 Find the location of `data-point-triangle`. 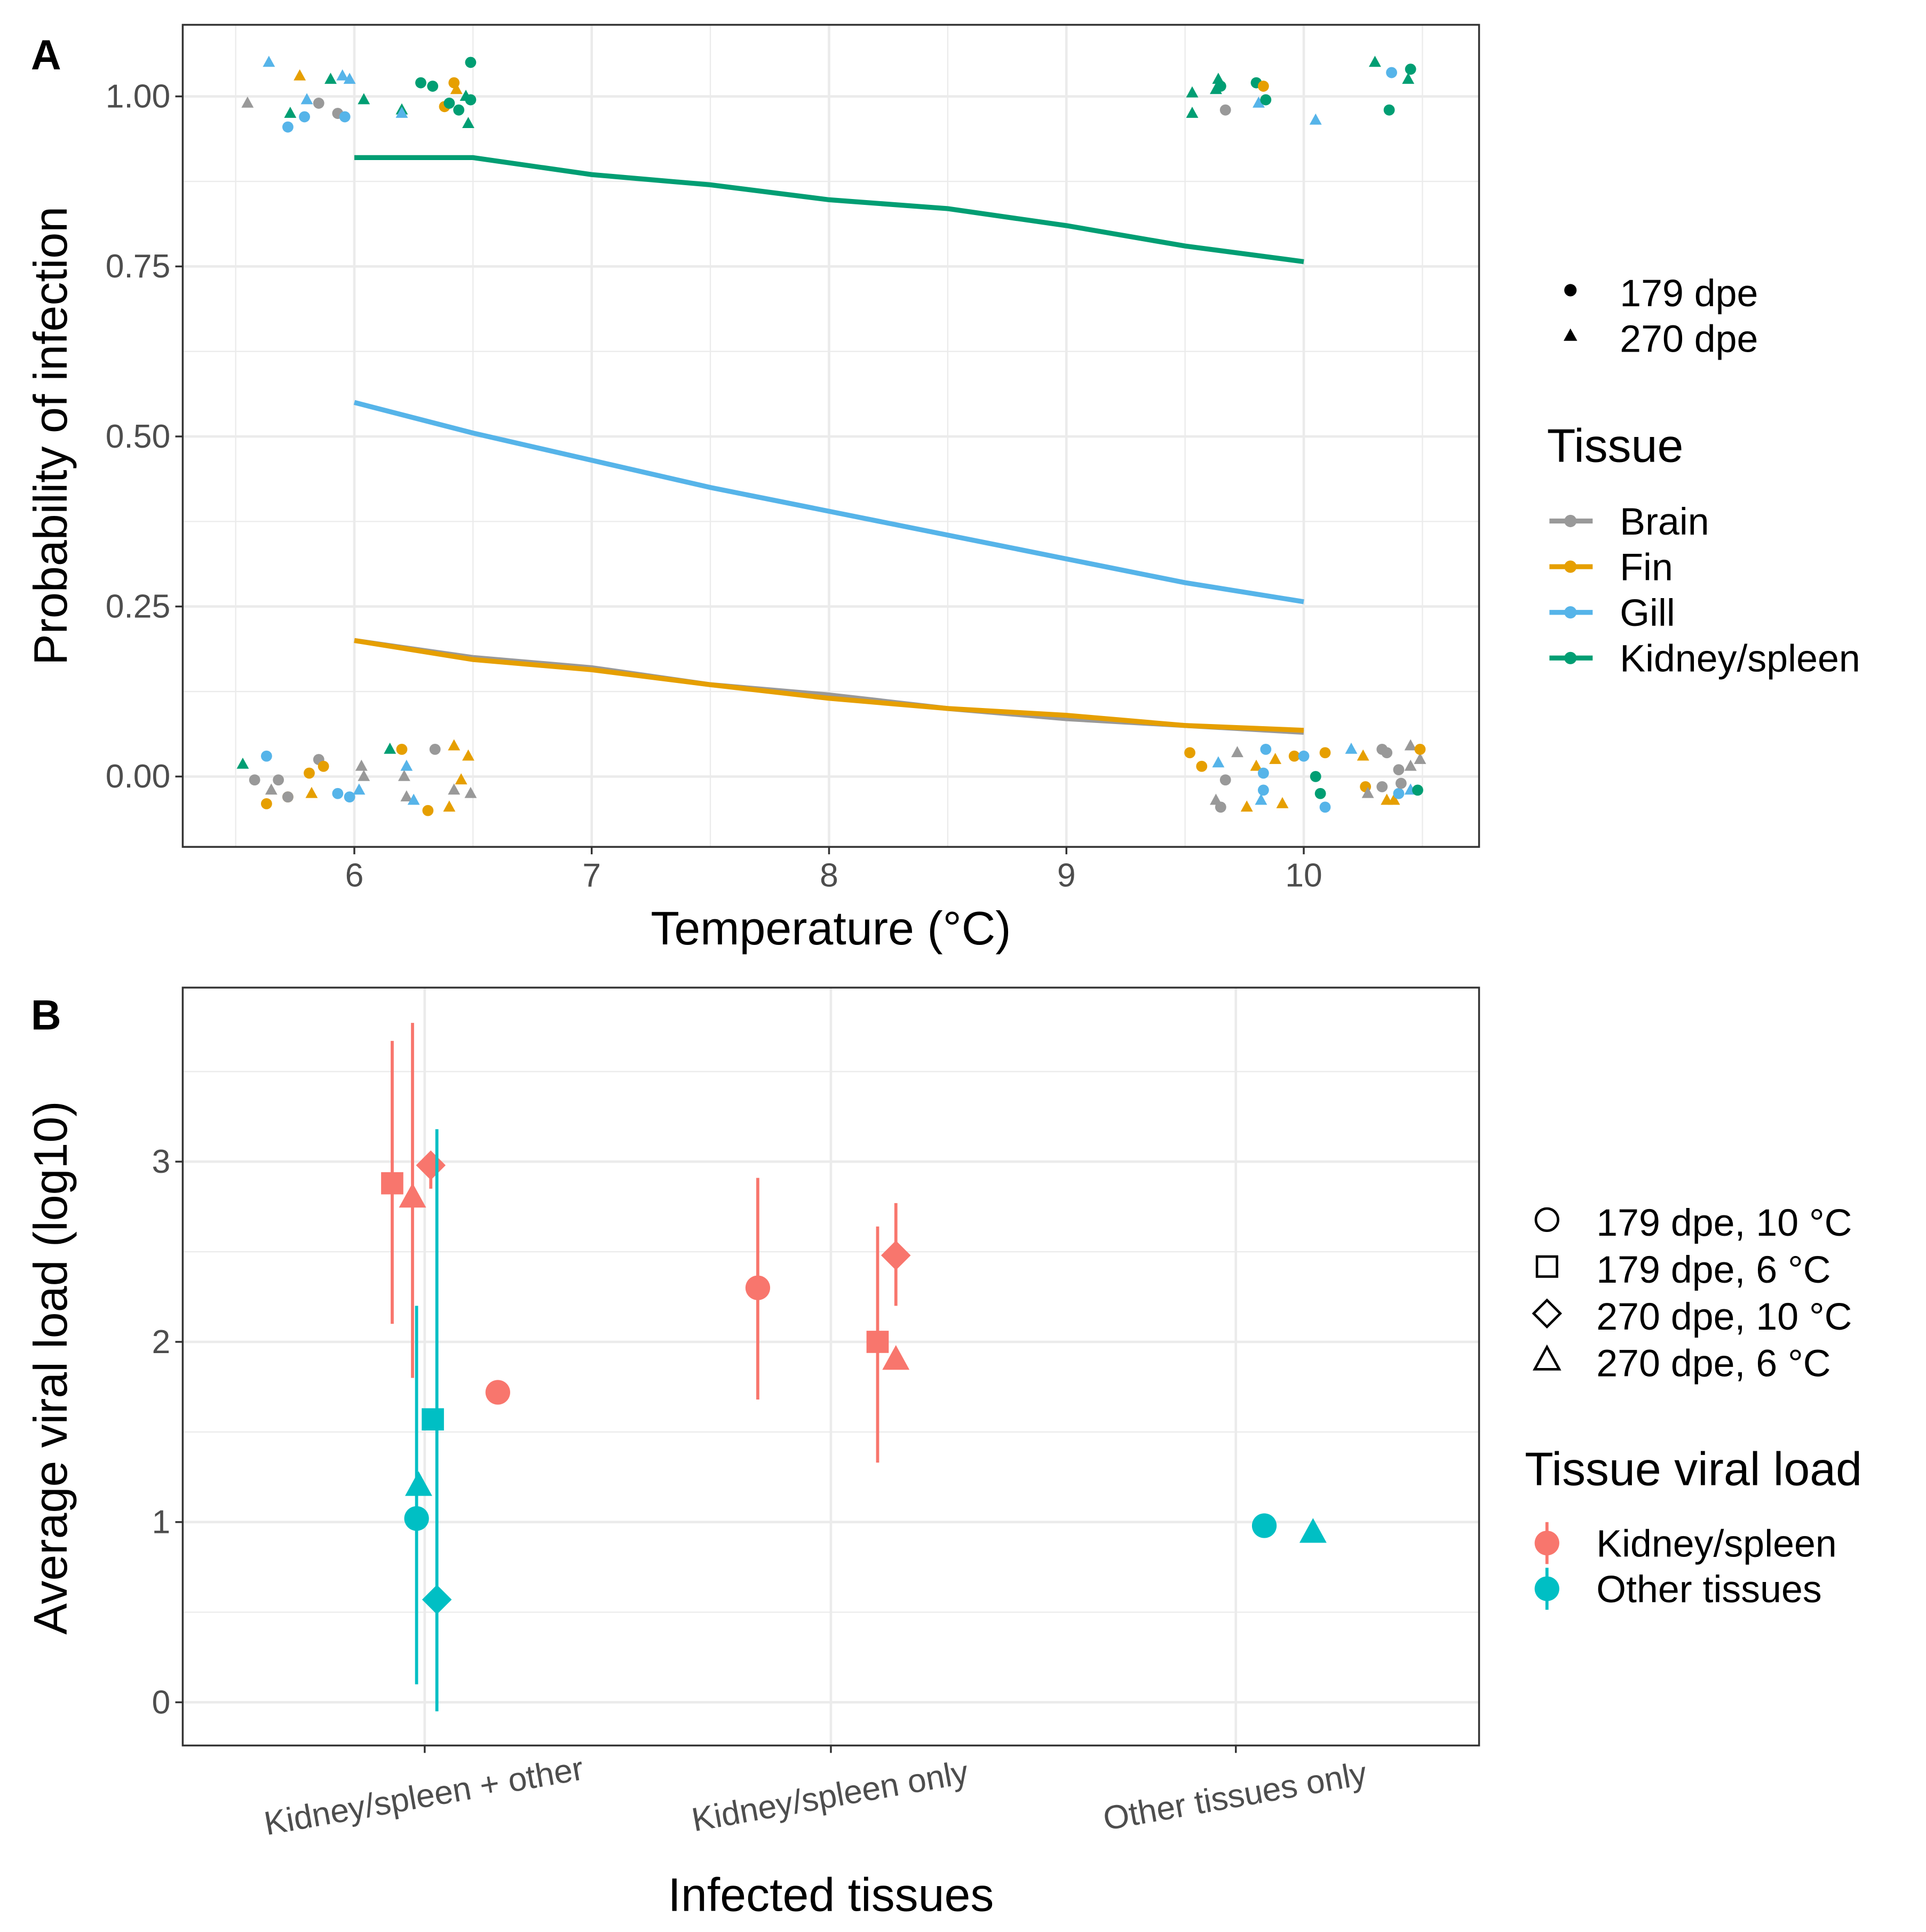

data-point-triangle is located at coordinates (1313, 1530).